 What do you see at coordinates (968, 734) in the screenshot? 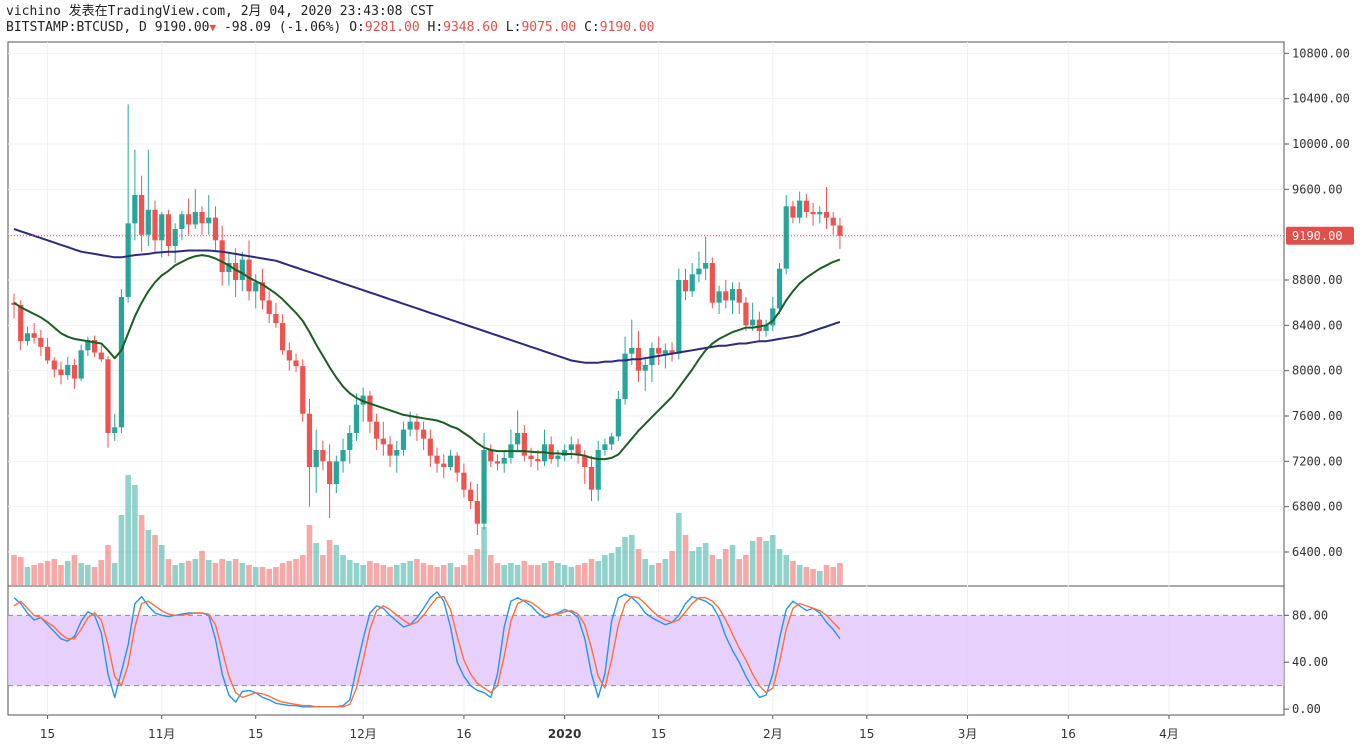
I see `x-tick-label: 3月` at bounding box center [968, 734].